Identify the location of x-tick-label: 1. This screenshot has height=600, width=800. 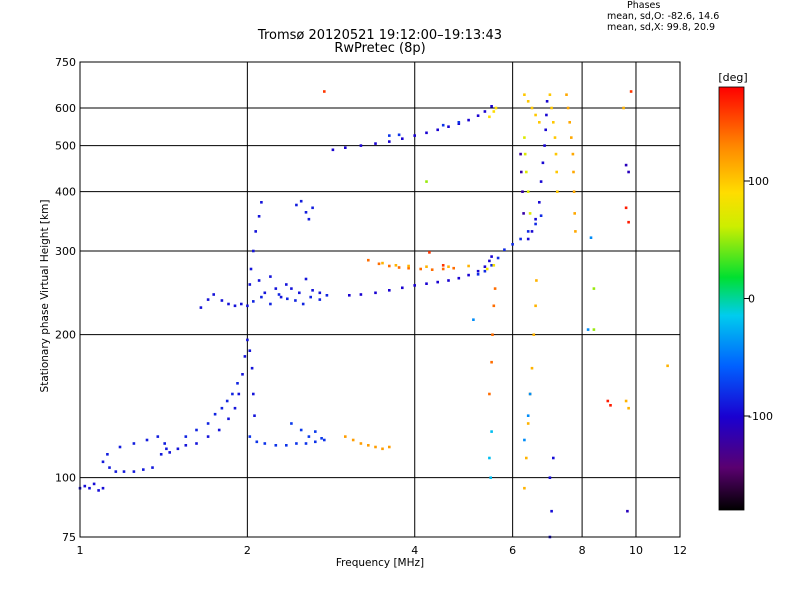
(80, 550).